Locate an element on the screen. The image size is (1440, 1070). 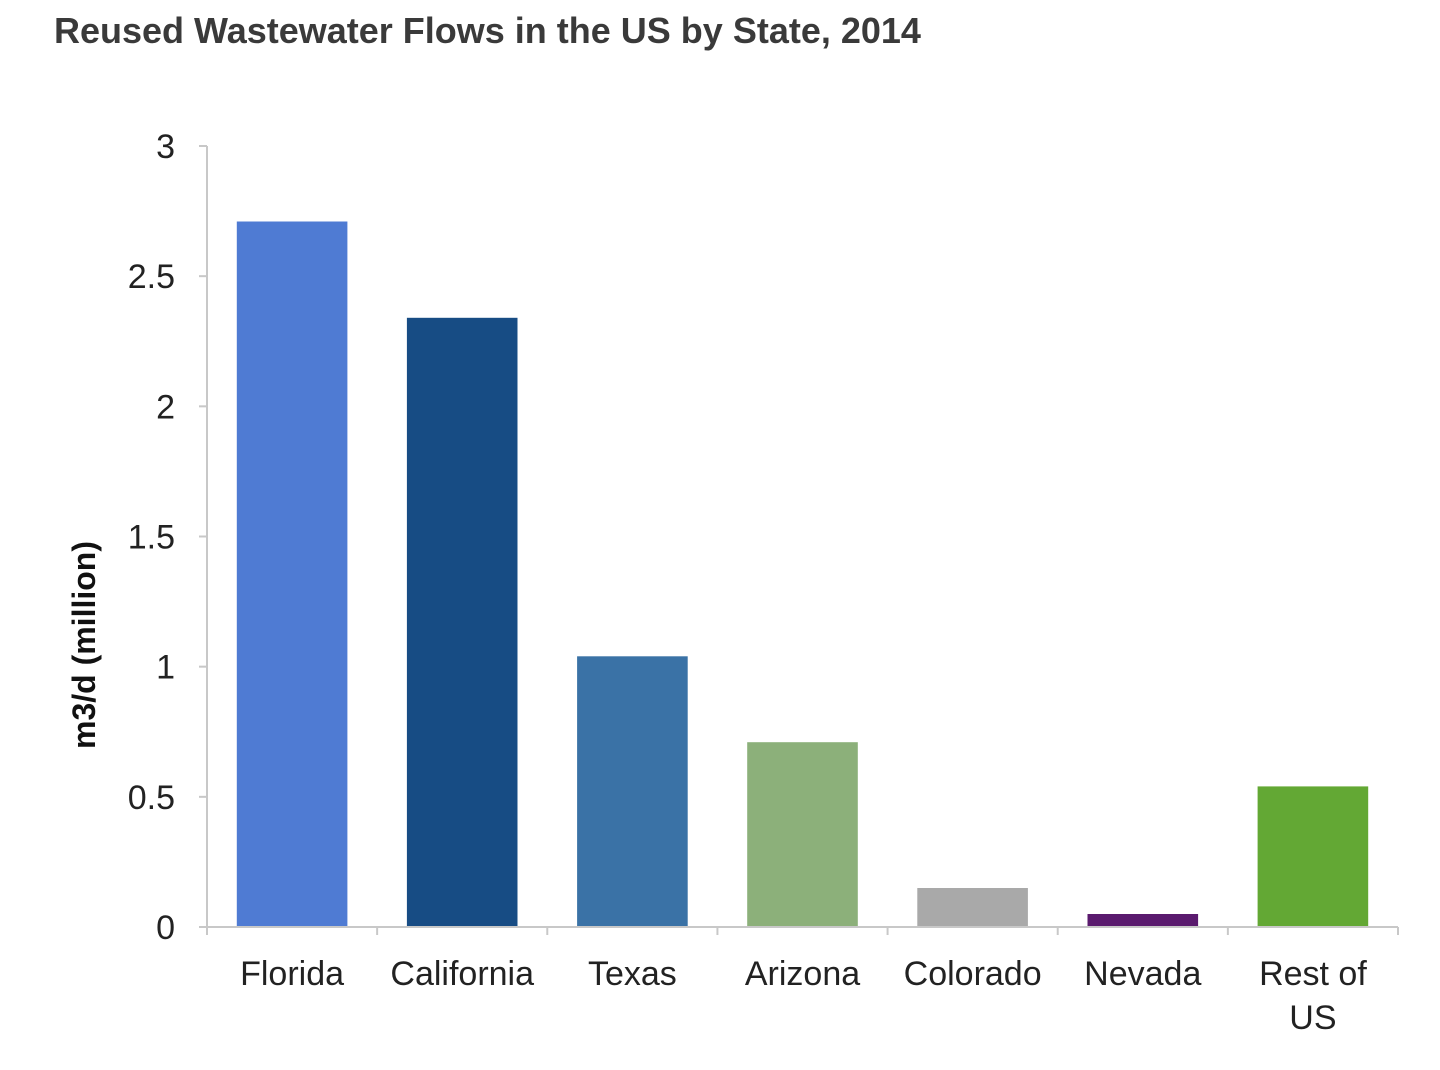
y-axis-label: m3/d (million) is located at coordinates (84, 645).